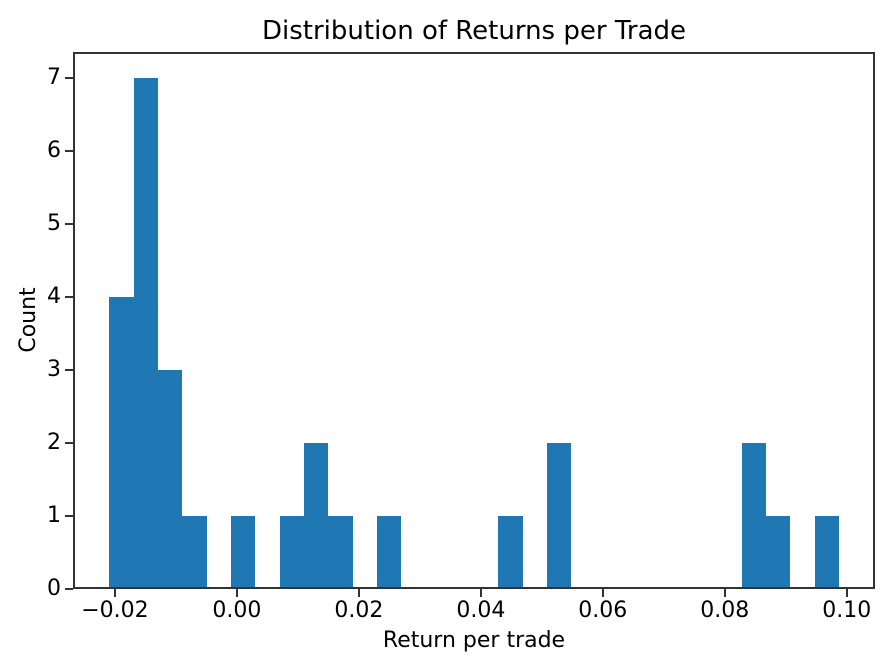  Describe the element at coordinates (725, 610) in the screenshot. I see `x-tick-label: 0.08` at that location.